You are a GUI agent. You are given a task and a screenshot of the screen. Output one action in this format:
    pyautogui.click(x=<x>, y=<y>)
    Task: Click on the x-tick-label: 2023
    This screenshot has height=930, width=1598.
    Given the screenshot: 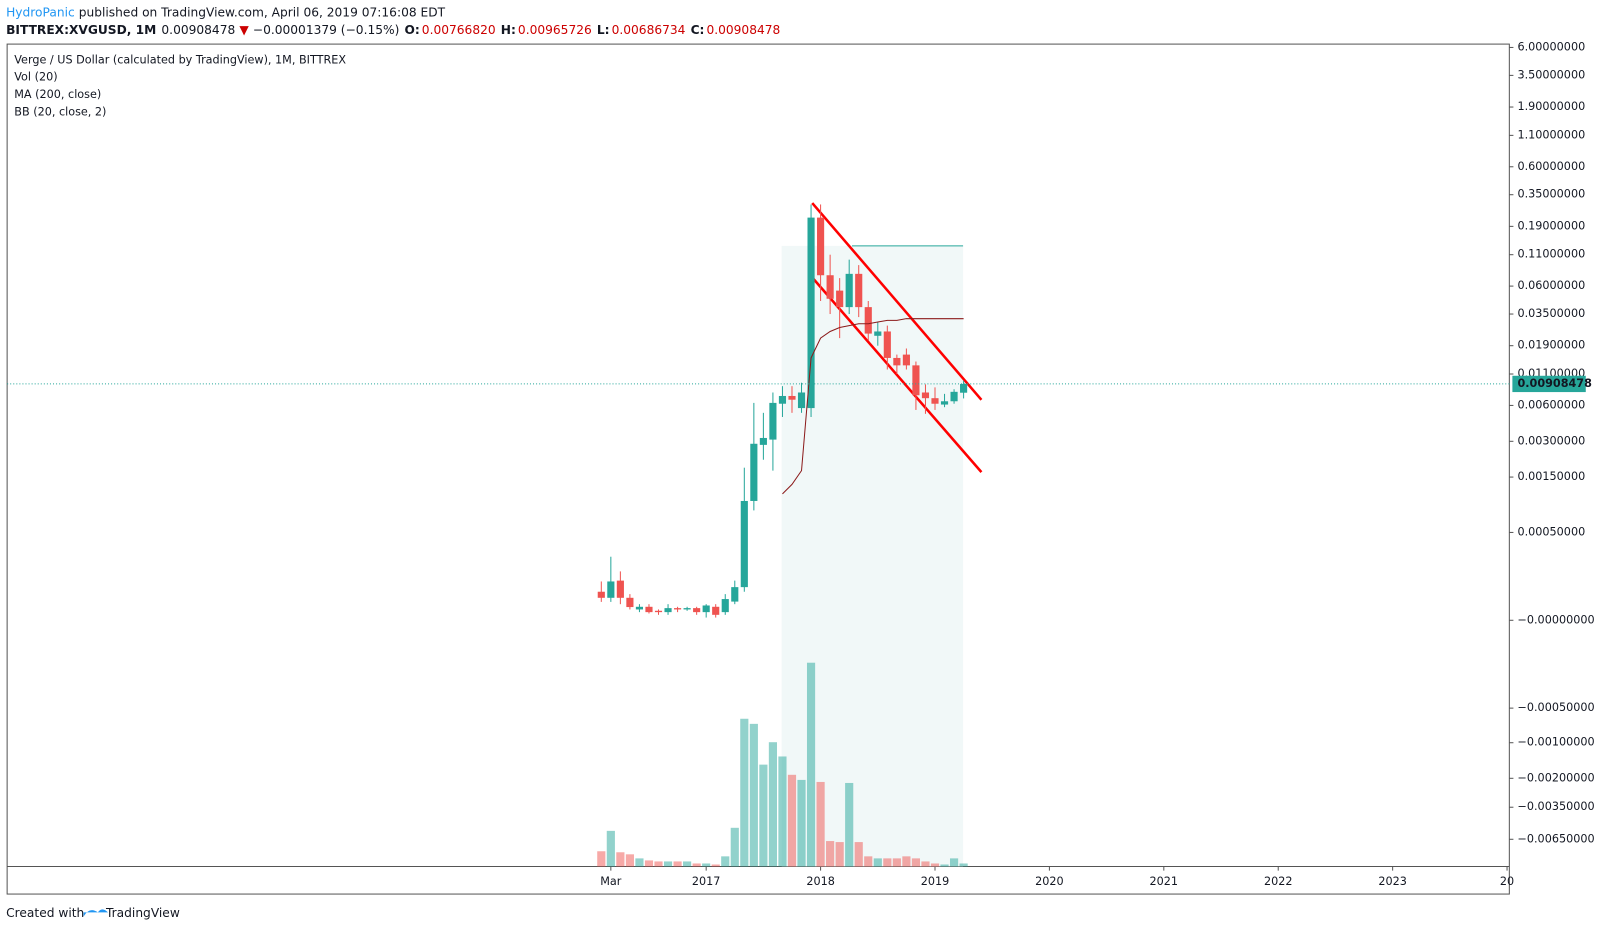 What is the action you would take?
    pyautogui.click(x=1392, y=881)
    